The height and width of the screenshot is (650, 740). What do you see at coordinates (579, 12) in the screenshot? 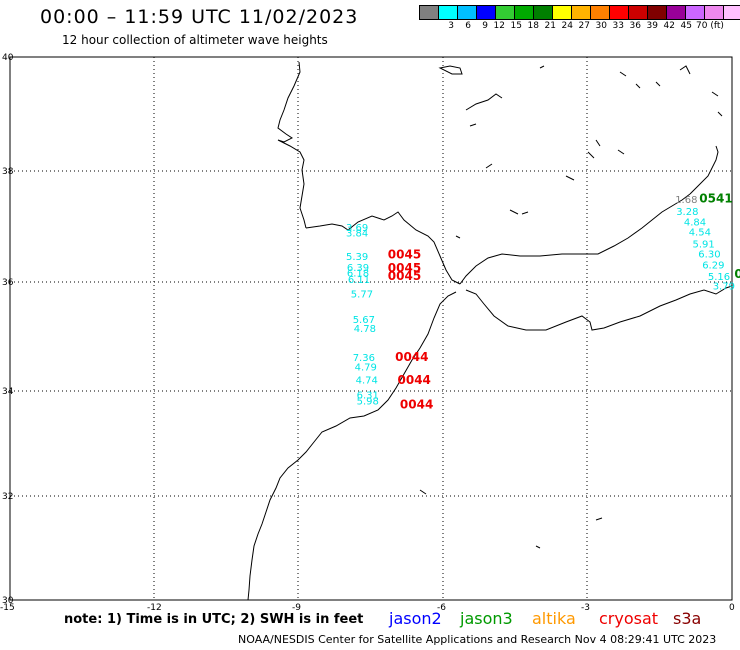
I see `wave-height-colorbar` at bounding box center [579, 12].